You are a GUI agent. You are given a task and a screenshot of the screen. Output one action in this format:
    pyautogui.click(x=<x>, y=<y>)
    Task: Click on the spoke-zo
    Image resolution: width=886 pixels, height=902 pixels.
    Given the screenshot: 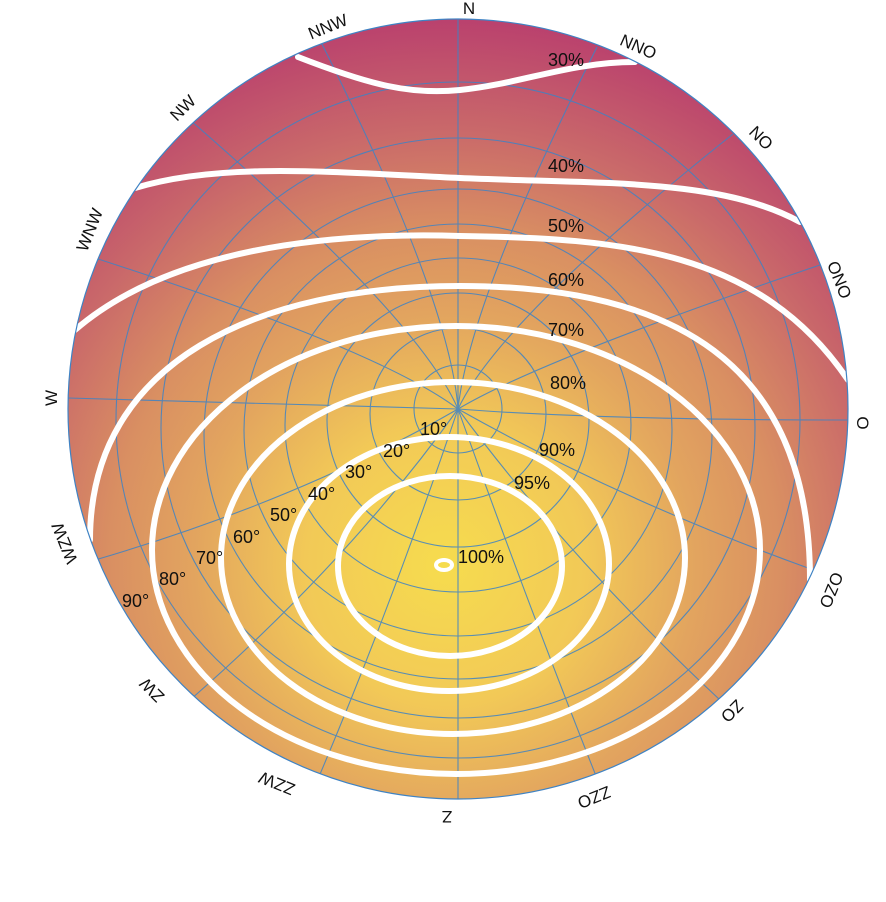 What is the action you would take?
    pyautogui.click(x=589, y=554)
    